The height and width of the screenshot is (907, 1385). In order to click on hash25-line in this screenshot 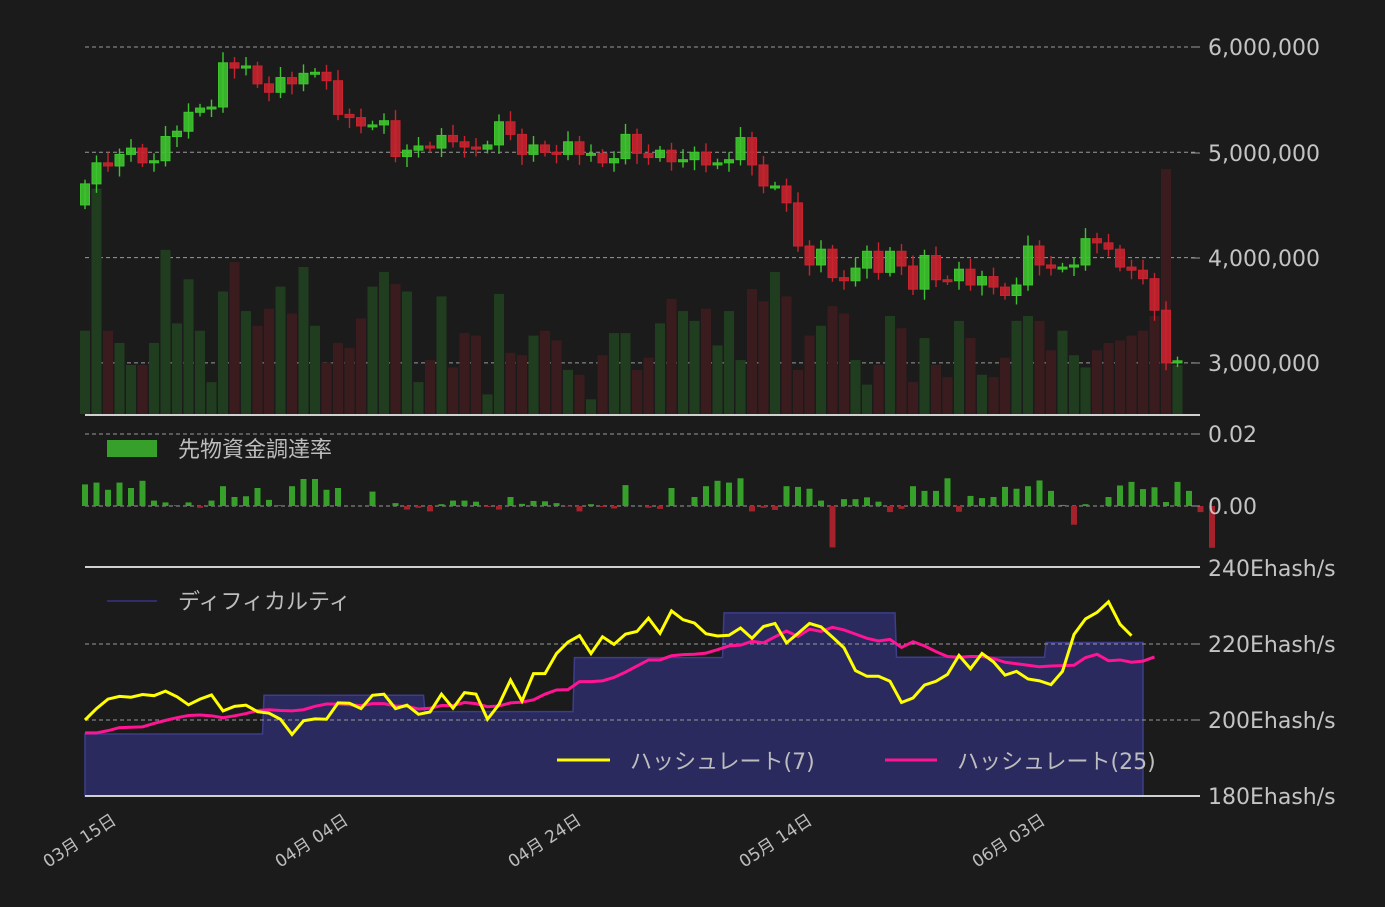, I will do `click(620, 680)`.